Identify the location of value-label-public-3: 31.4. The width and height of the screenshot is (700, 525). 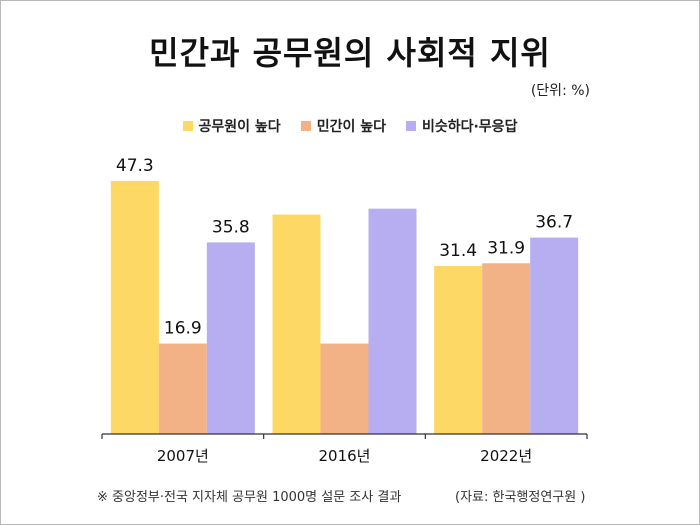
(458, 251).